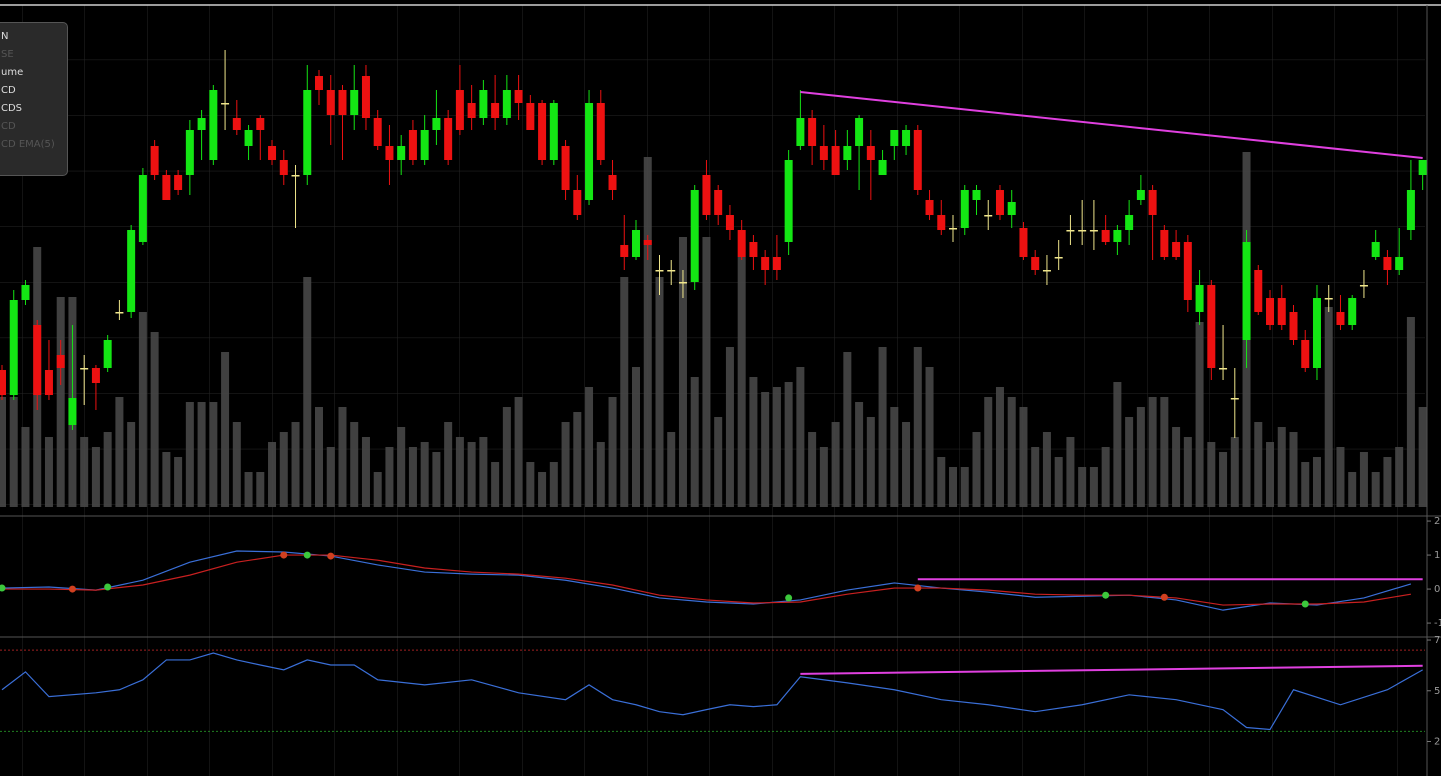 This screenshot has height=776, width=1441. I want to click on series-line, so click(706, 580).